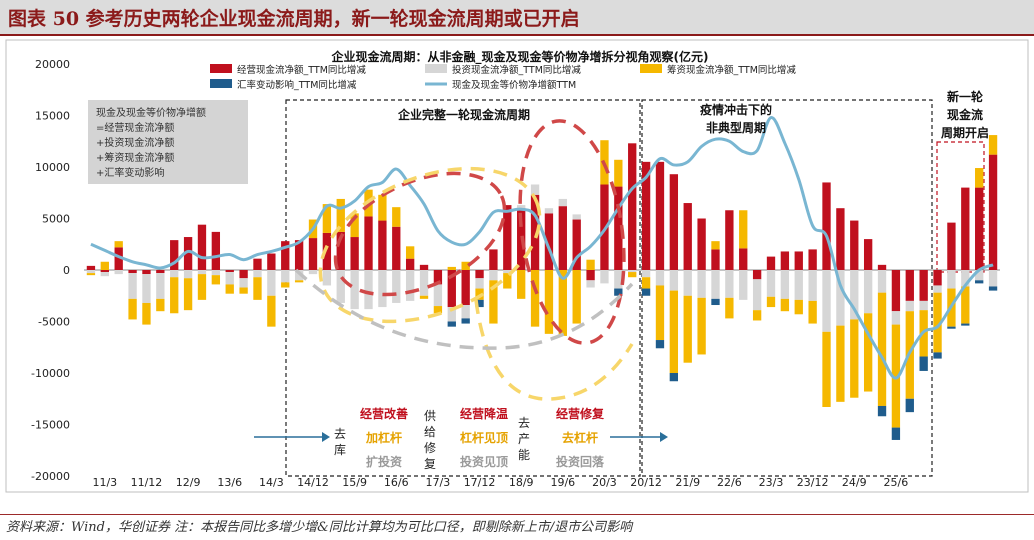 The image size is (1034, 540). What do you see at coordinates (896, 482) in the screenshot?
I see `x-tick-label: 25/6` at bounding box center [896, 482].